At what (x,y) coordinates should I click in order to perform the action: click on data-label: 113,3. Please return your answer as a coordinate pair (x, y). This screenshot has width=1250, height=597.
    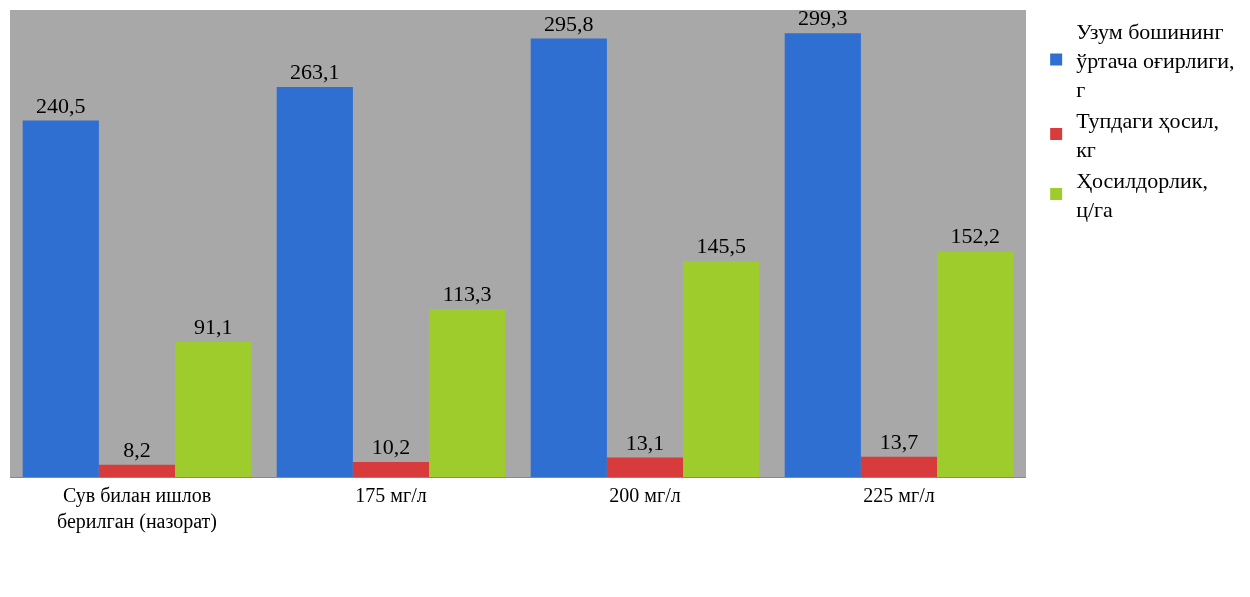
    Looking at the image, I should click on (467, 294).